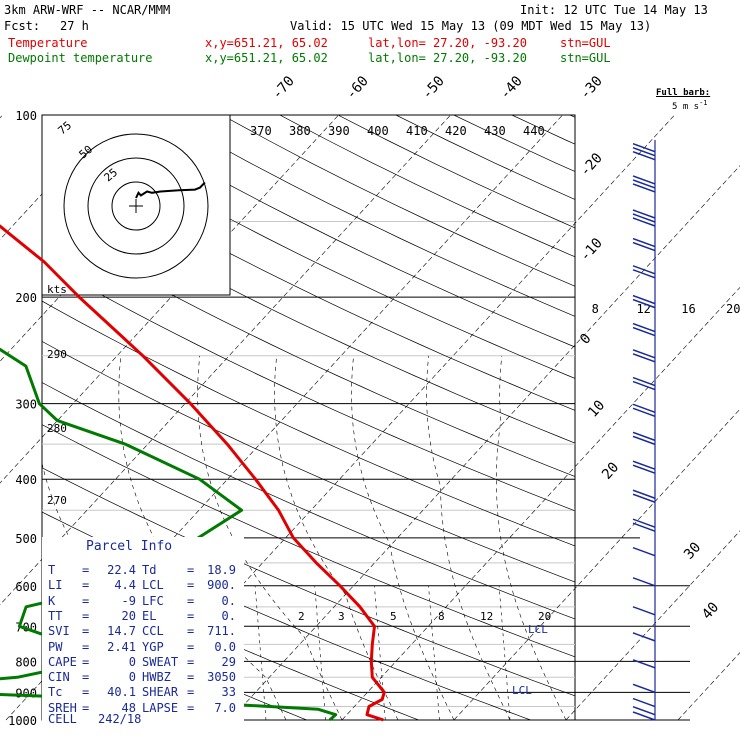 The height and width of the screenshot is (740, 740). I want to click on theta-label: 400, so click(378, 131).